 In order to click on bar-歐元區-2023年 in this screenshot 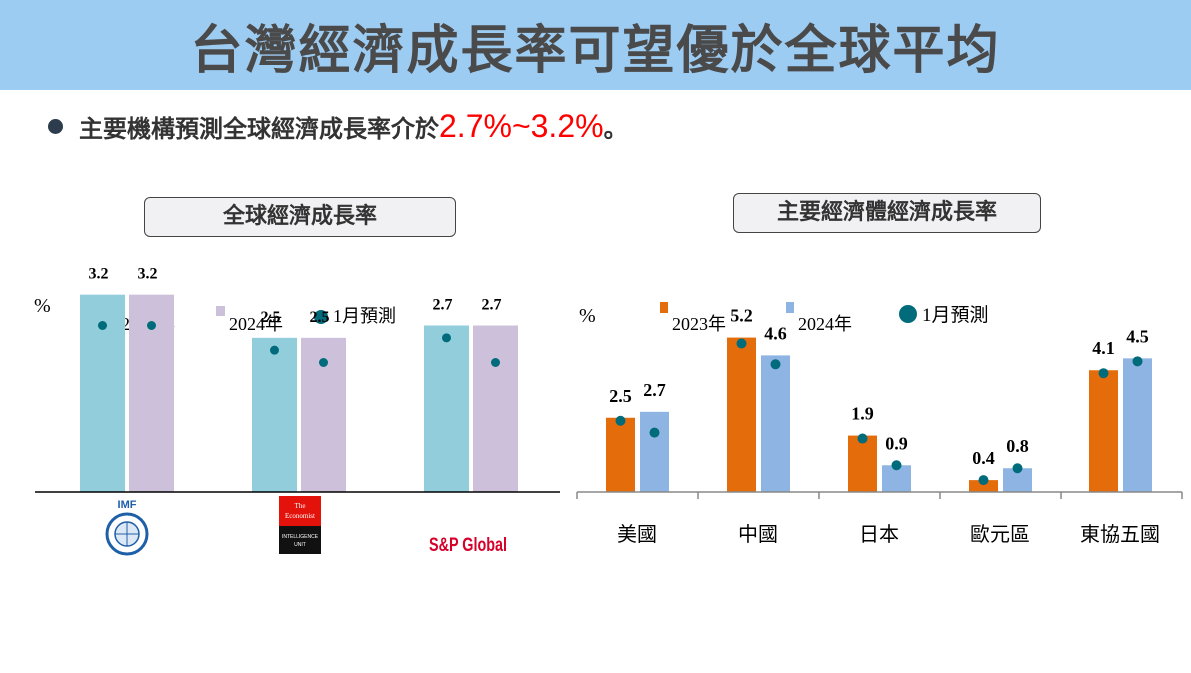, I will do `click(983, 486)`.